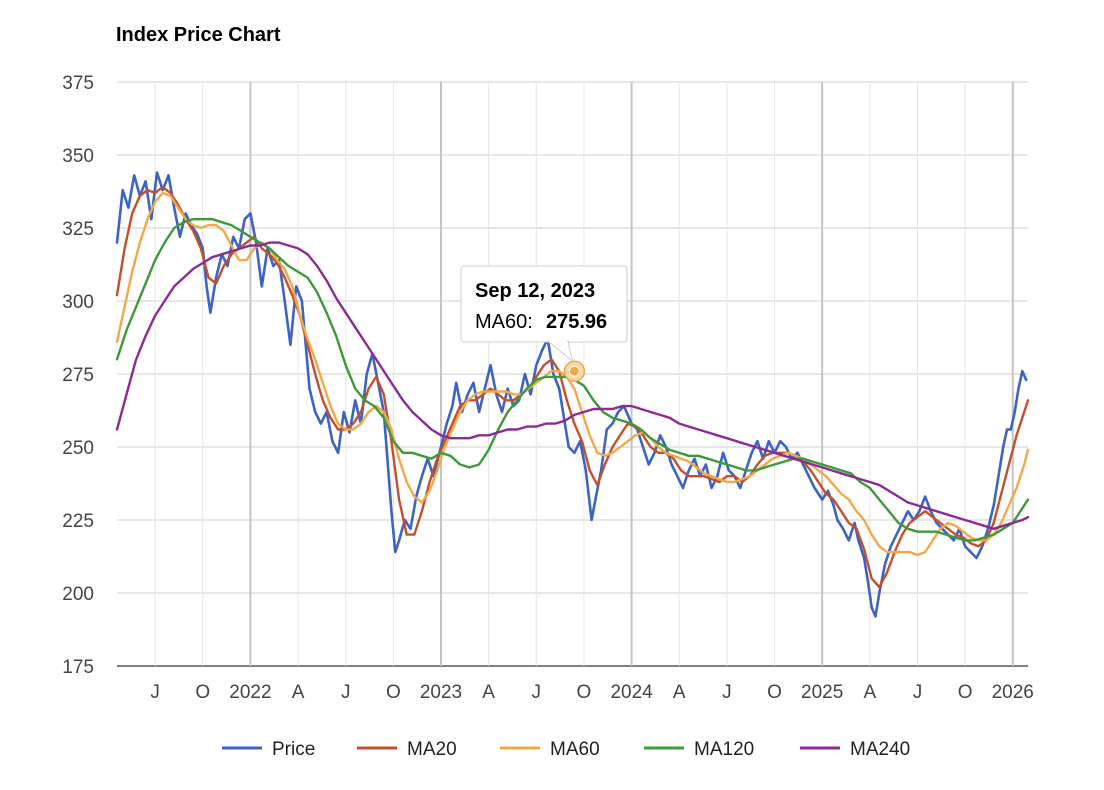 This screenshot has height=790, width=1104. I want to click on x-tick-label: 2023, so click(441, 692).